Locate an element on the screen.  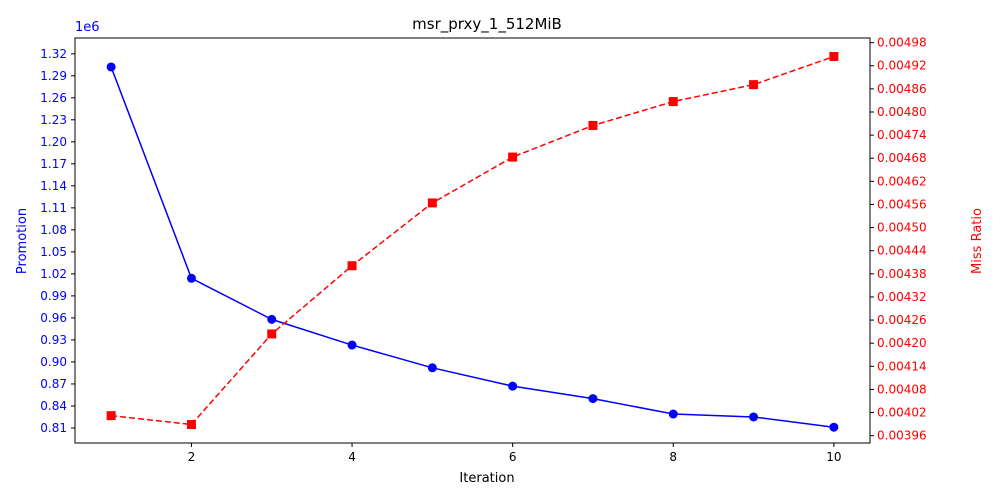
right-y-tick-label: 0.00396 is located at coordinates (902, 436).